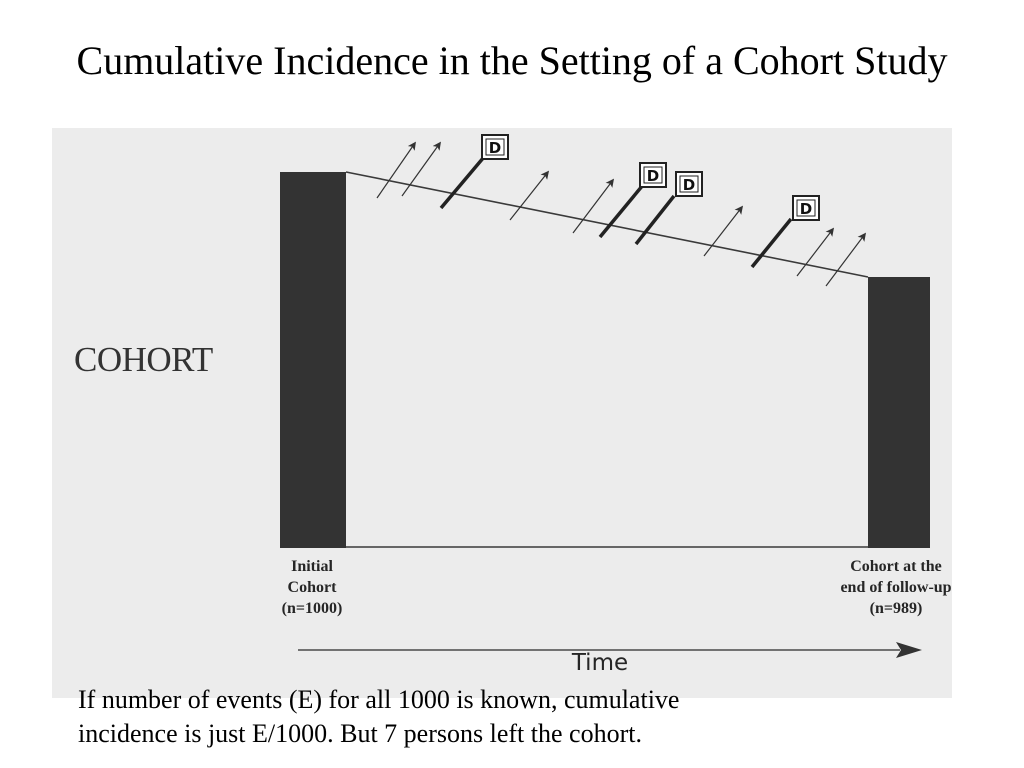  What do you see at coordinates (899, 412) in the screenshot?
I see `end-cohort-bar` at bounding box center [899, 412].